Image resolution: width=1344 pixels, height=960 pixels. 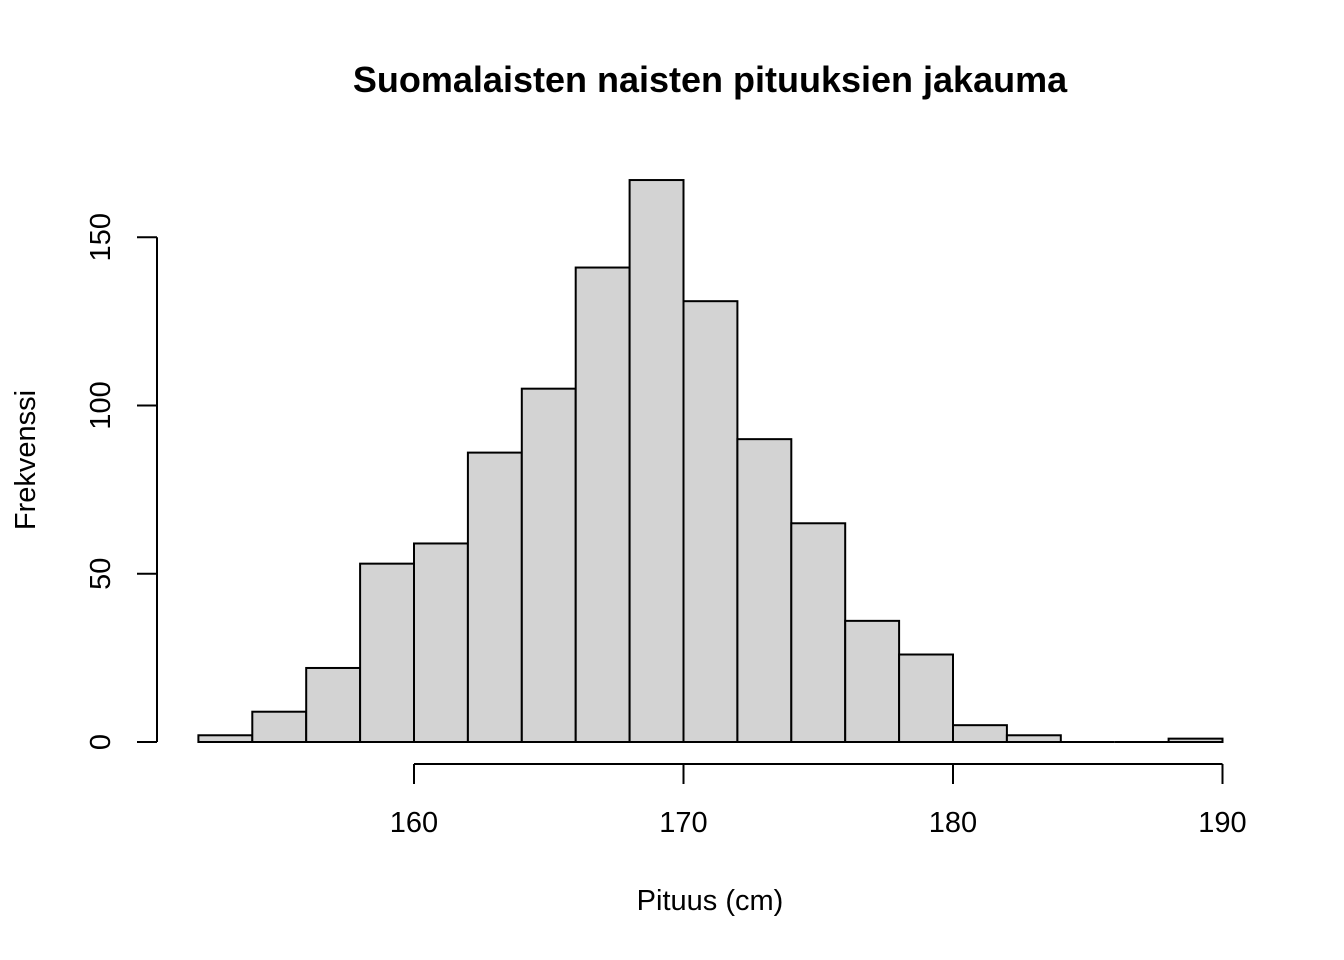 I want to click on x-tick-label: 160, so click(x=414, y=823).